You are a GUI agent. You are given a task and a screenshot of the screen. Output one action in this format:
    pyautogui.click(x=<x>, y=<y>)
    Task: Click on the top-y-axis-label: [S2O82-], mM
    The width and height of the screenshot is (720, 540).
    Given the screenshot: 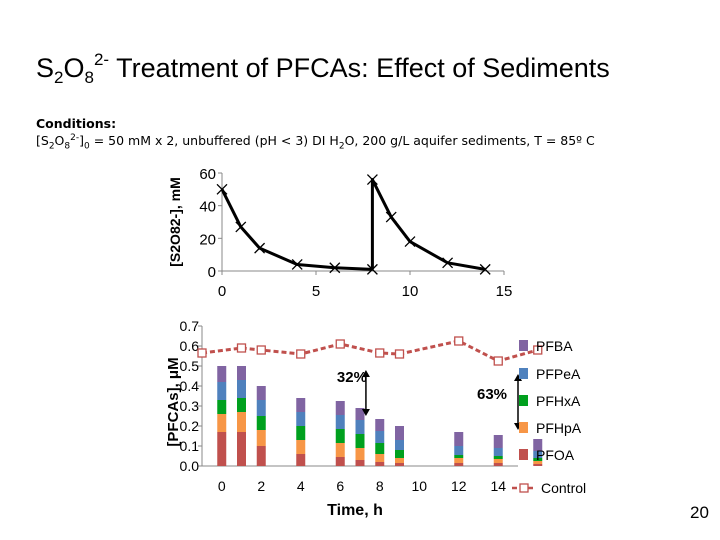 What is the action you would take?
    pyautogui.click(x=175, y=221)
    